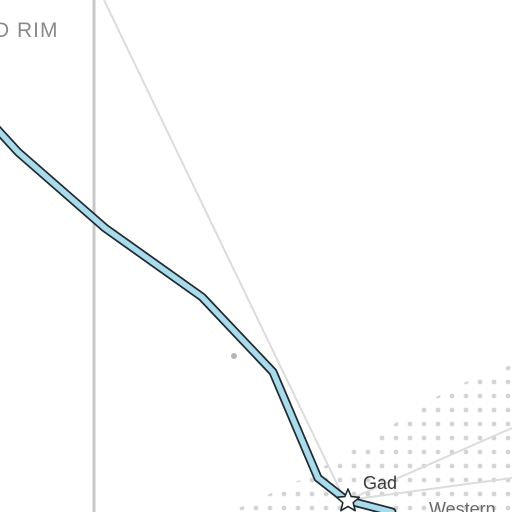  I want to click on dot-marker-icon, so click(234, 356).